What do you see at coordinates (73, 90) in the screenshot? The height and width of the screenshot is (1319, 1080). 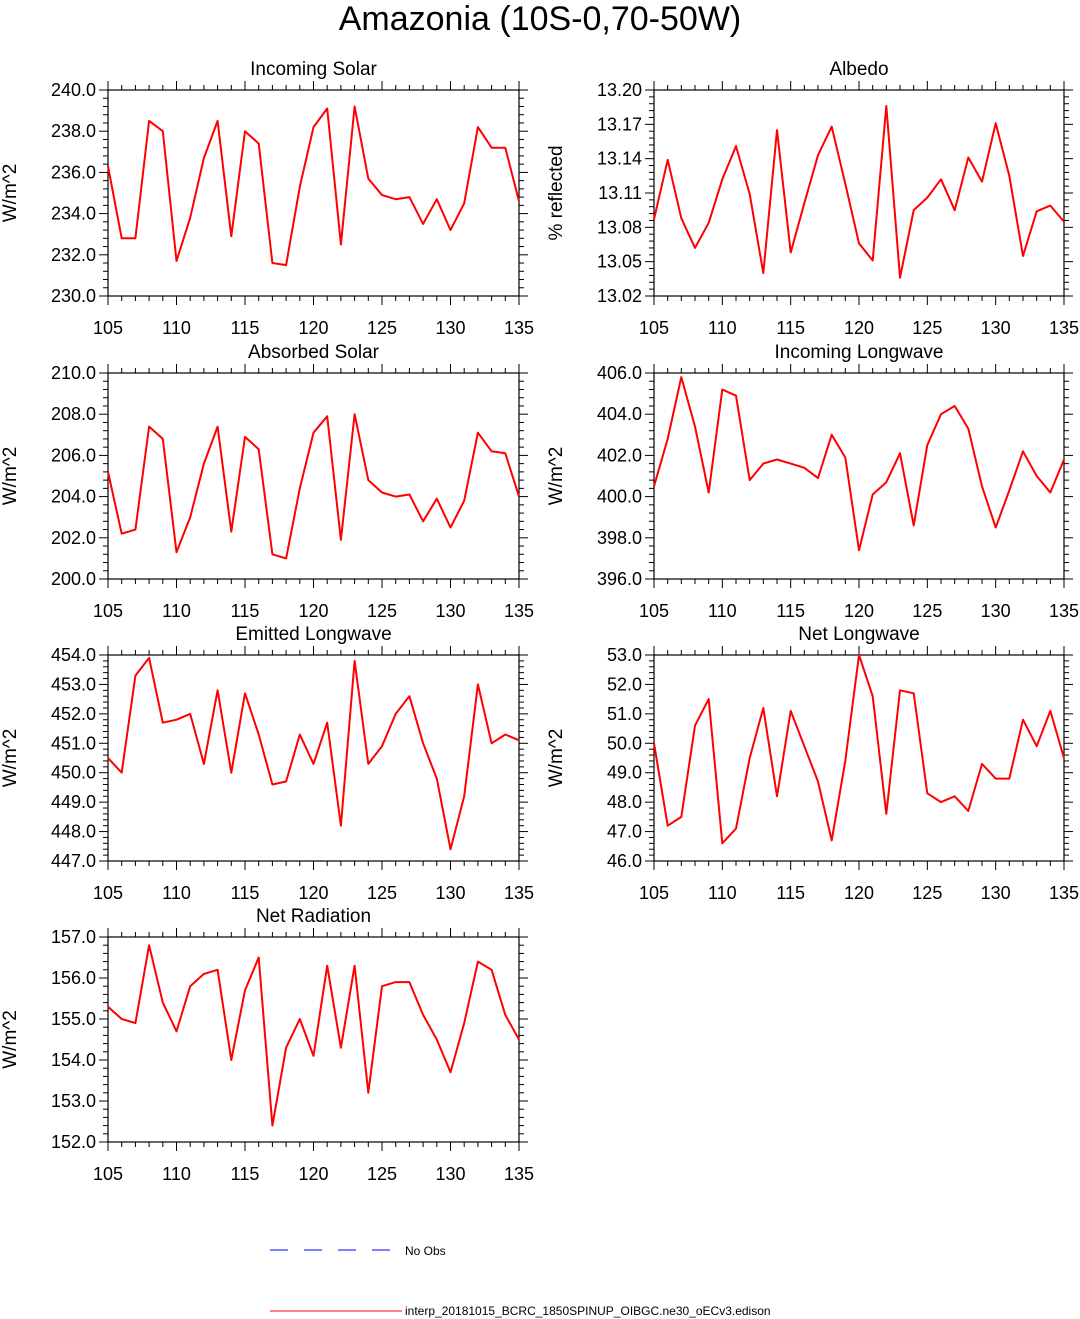 I see `y-tick-label: 240.0` at bounding box center [73, 90].